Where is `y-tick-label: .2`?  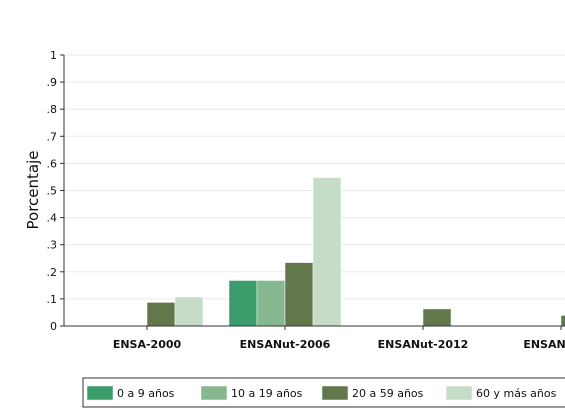
y-tick-label: .2 is located at coordinates (52, 272).